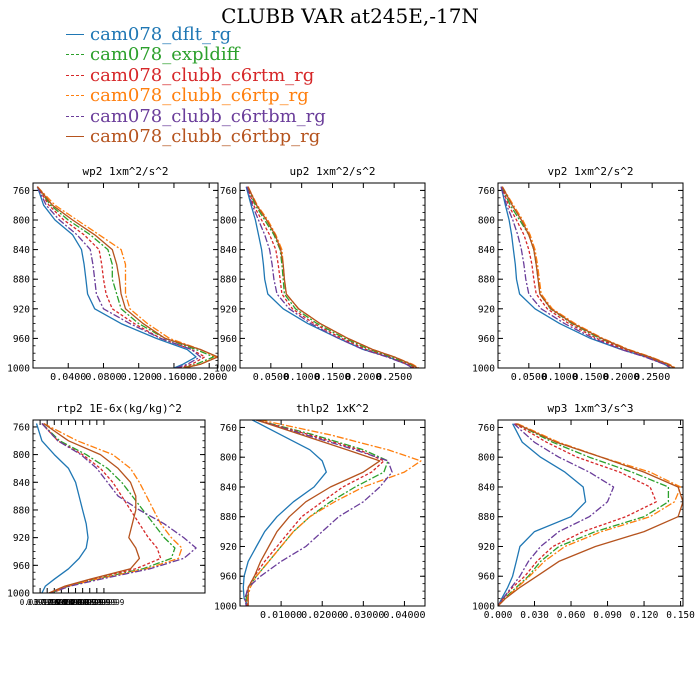  Describe the element at coordinates (404, 615) in the screenshot. I see `x-tick-label: 0.04000` at that location.